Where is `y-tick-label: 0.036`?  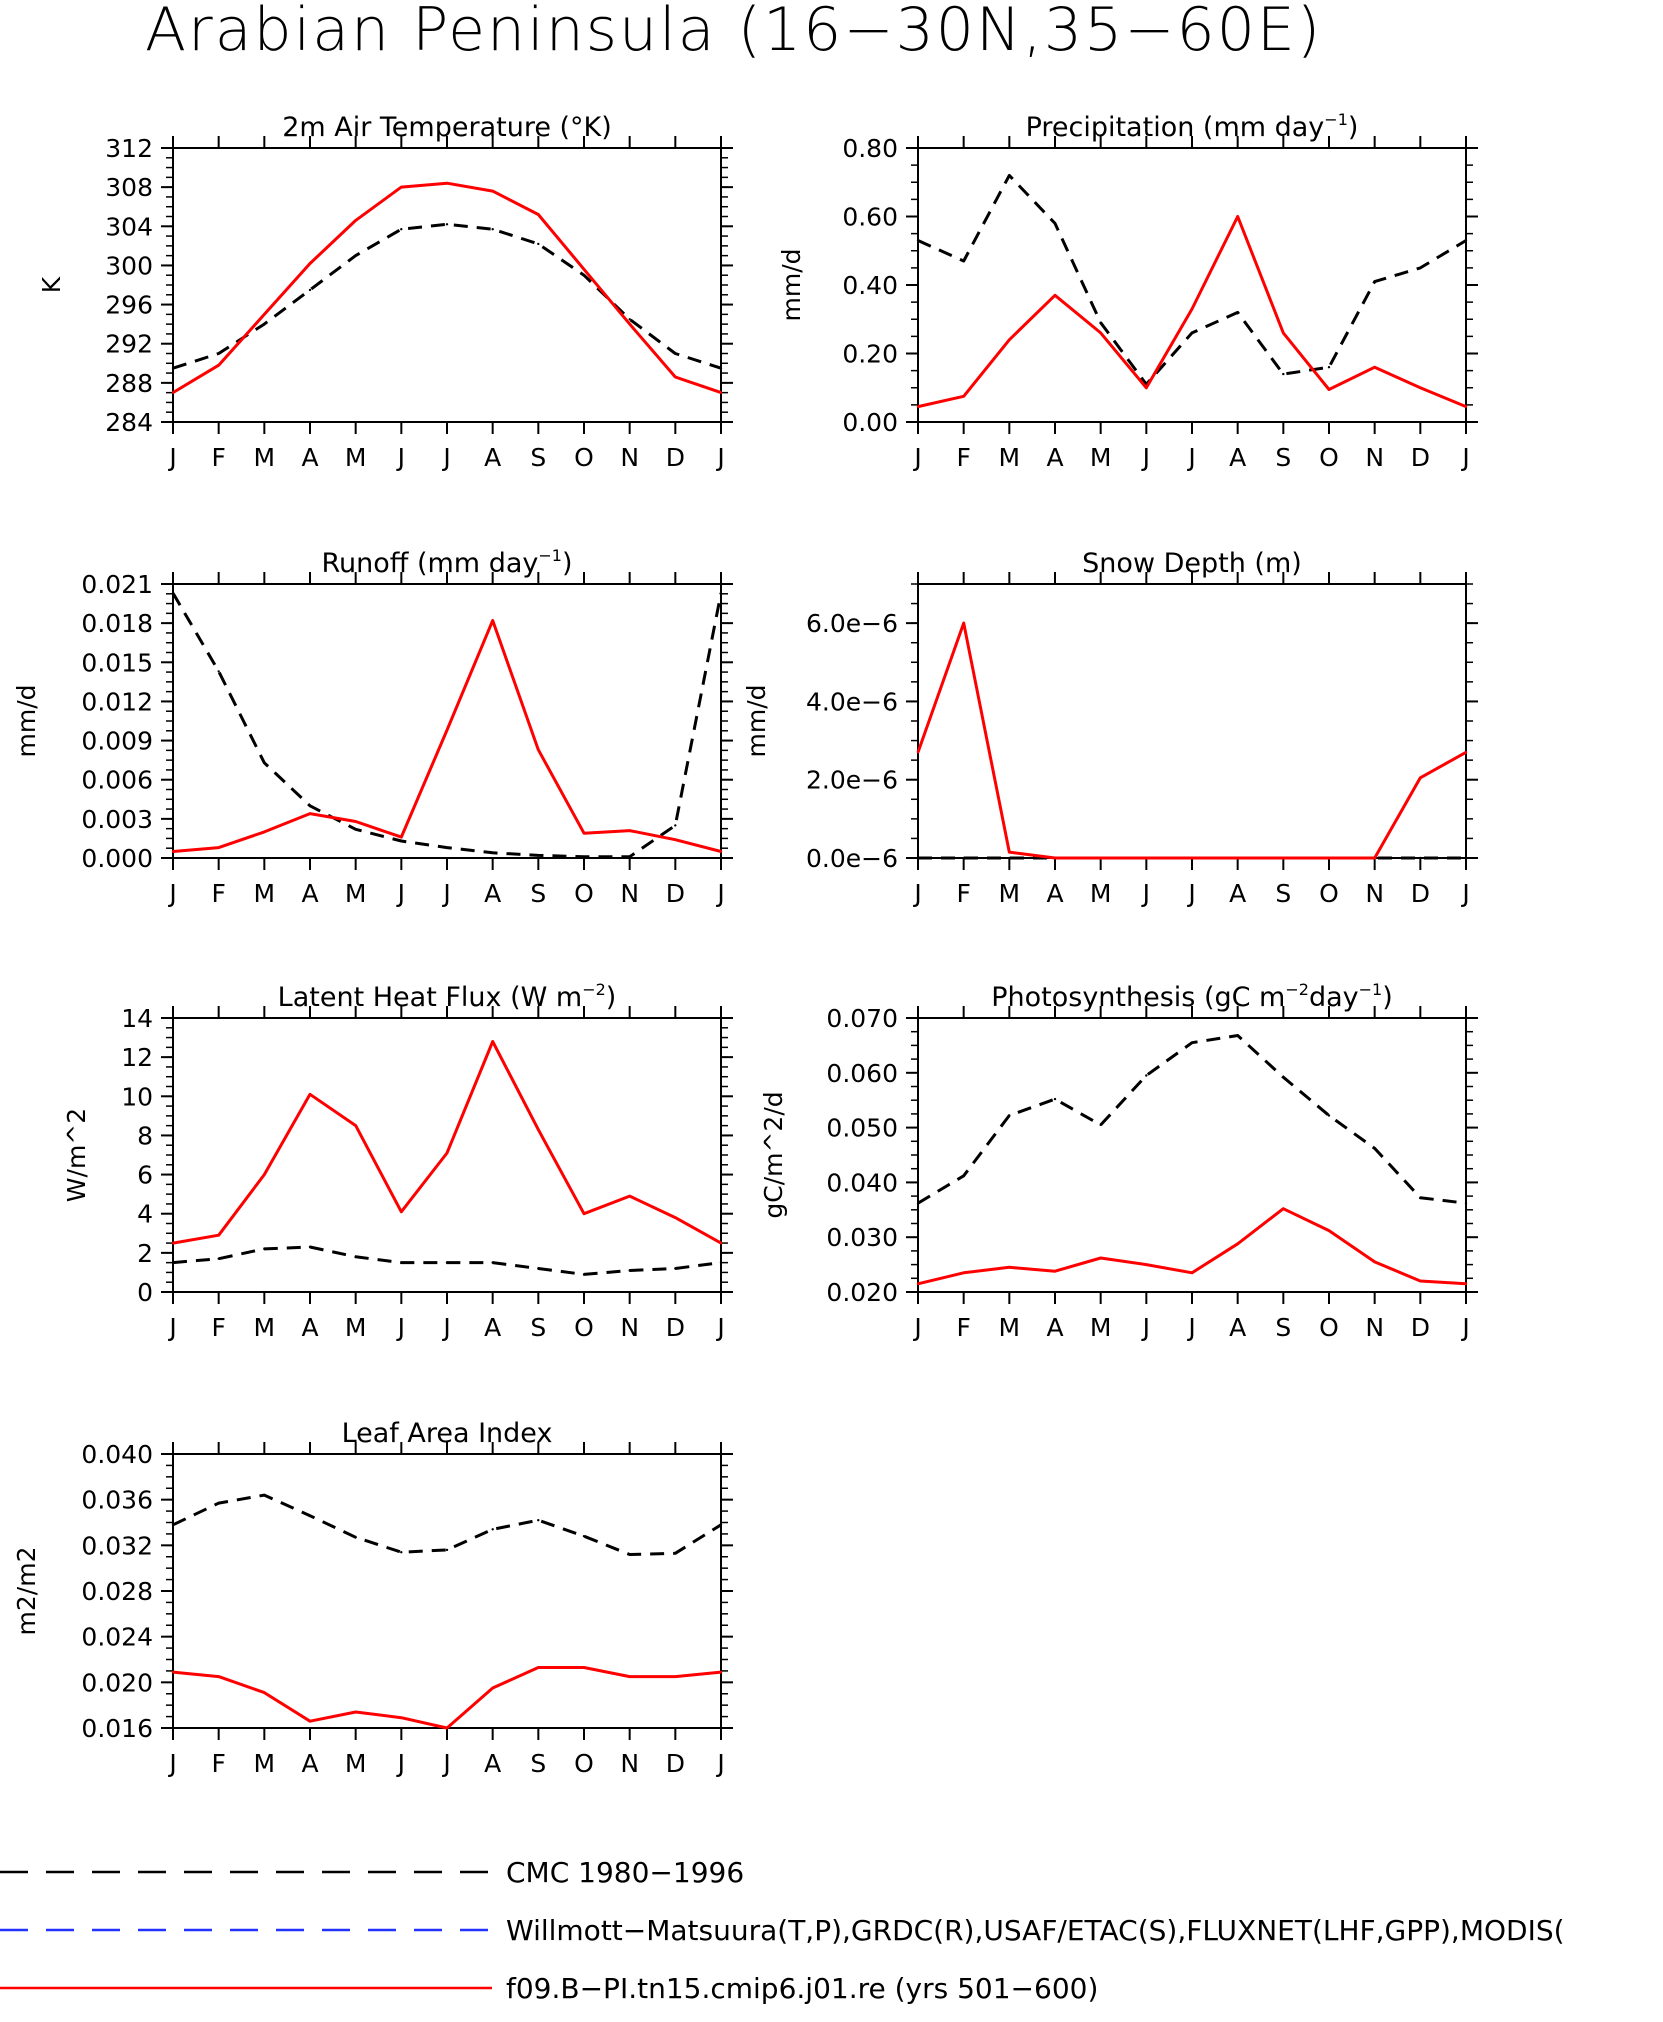
y-tick-label: 0.036 is located at coordinates (117, 1500).